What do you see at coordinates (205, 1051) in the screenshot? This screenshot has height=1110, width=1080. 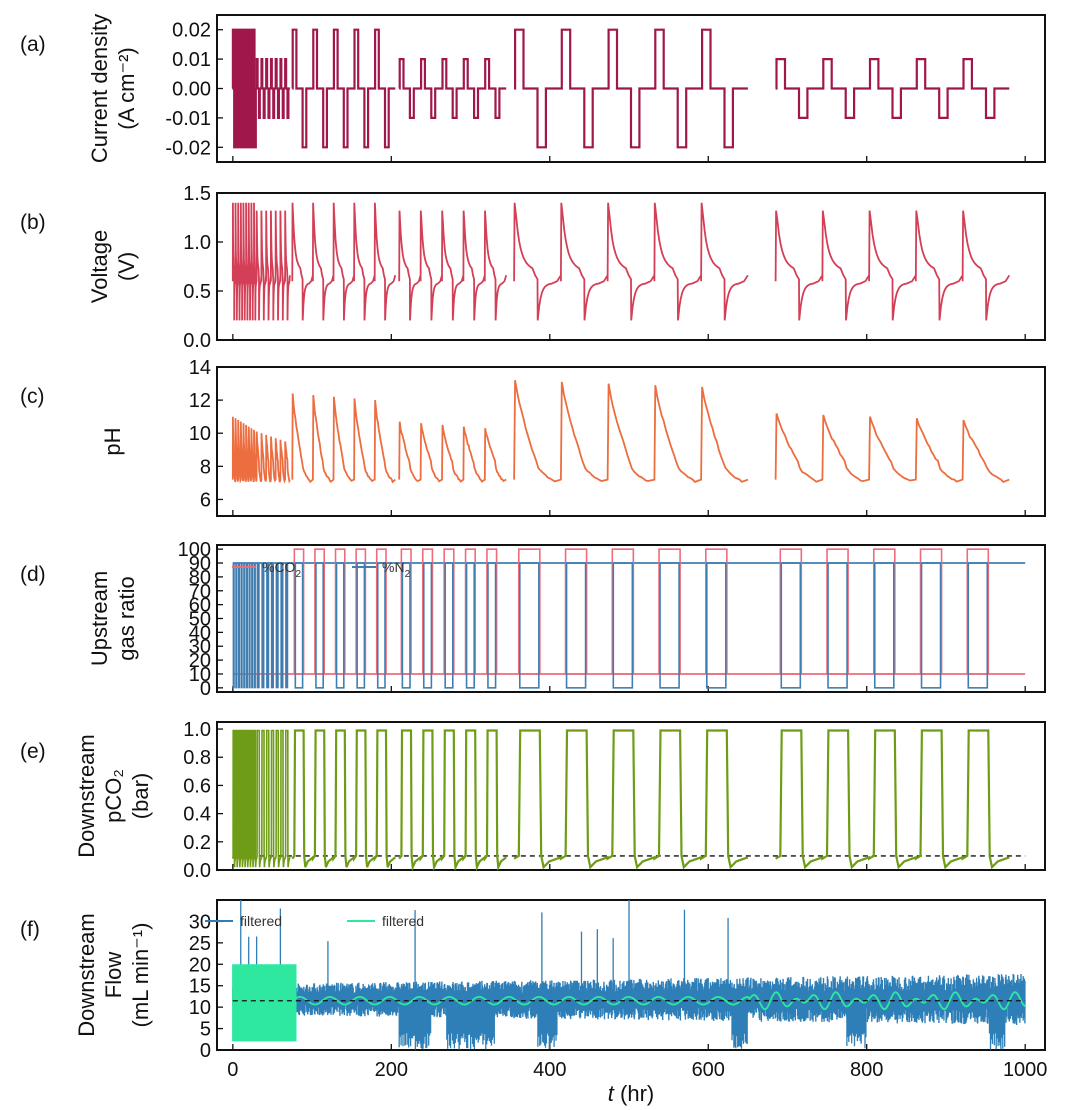 I see `y-tick-label: 0` at bounding box center [205, 1051].